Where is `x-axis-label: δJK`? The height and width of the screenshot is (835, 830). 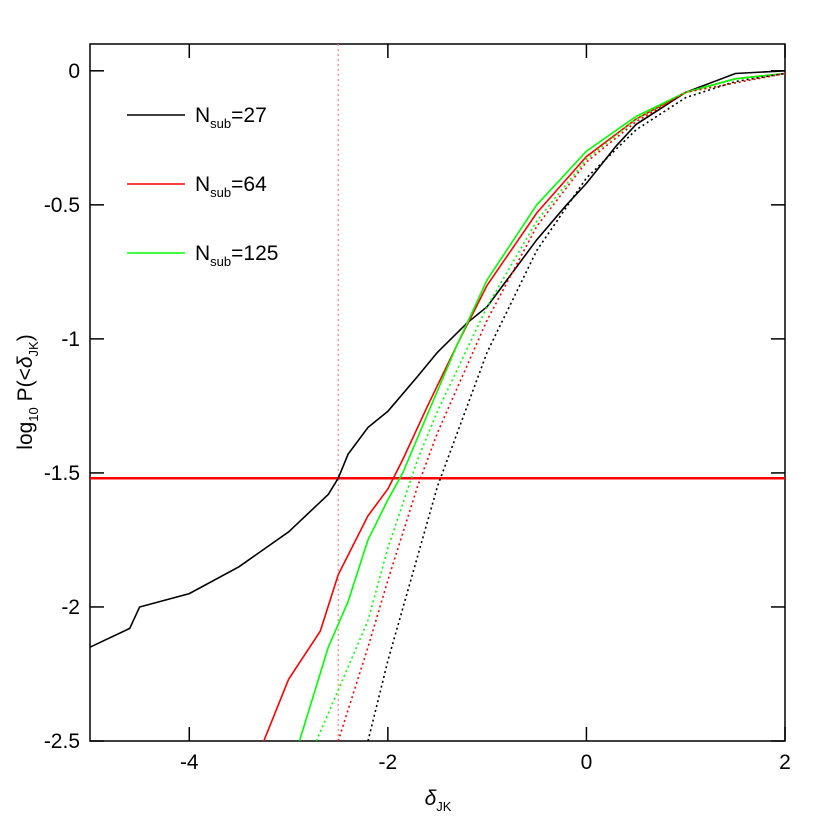 x-axis-label: δJK is located at coordinates (438, 800).